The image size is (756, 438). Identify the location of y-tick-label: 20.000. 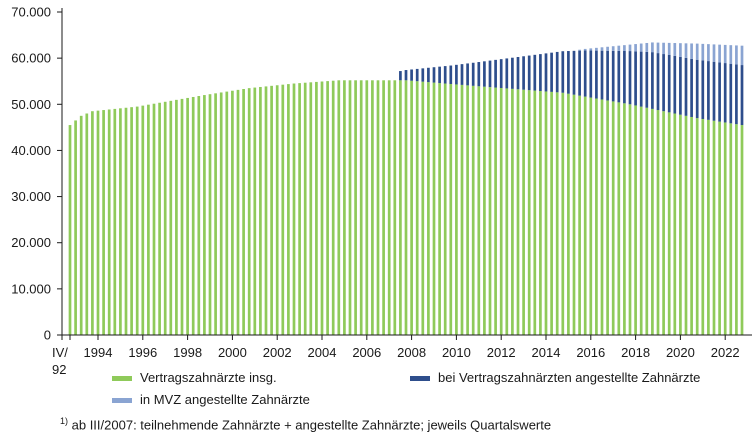
(31, 242).